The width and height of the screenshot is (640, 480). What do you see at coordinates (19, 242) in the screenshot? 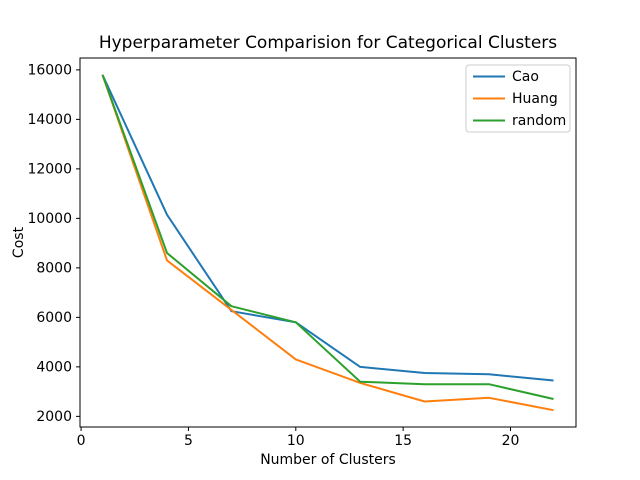
I see `y-axis-label: Cost` at bounding box center [19, 242].